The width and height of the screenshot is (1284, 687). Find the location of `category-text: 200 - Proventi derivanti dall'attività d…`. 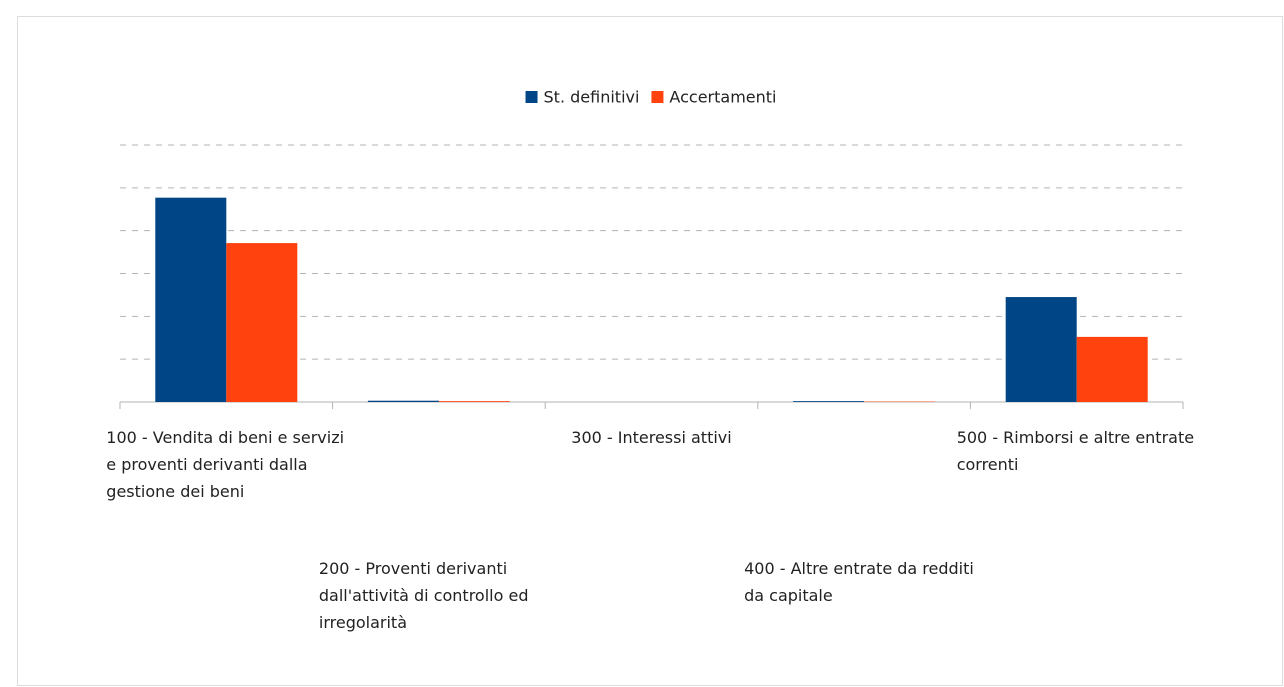

category-text: 200 - Proventi derivanti dall'attività d… is located at coordinates (423, 595).